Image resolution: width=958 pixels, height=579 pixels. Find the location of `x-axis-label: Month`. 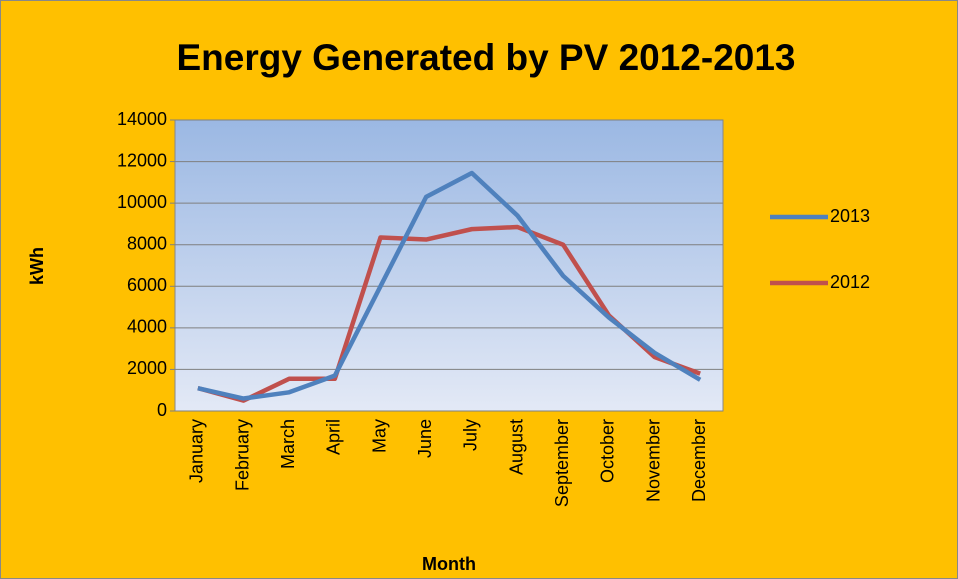

x-axis-label: Month is located at coordinates (449, 564).